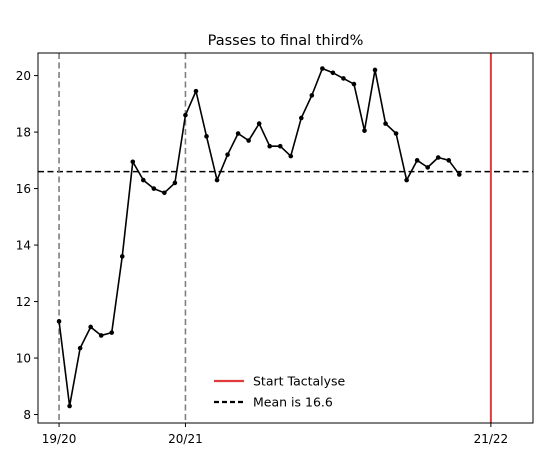  I want to click on x-tick-label-0: 19/20, so click(59, 439).